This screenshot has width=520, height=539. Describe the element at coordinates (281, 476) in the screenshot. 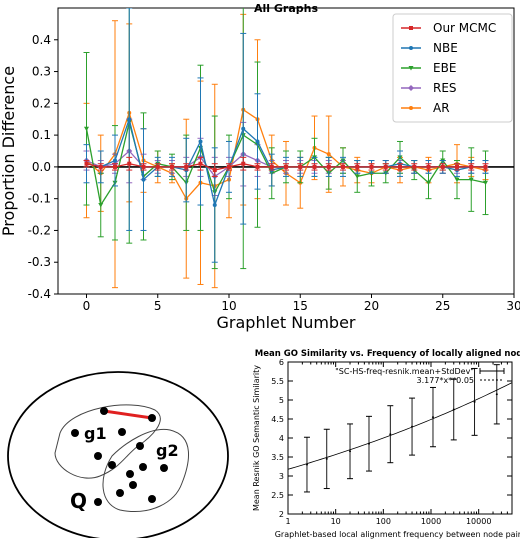

I see `y-tick-label: 3` at that location.